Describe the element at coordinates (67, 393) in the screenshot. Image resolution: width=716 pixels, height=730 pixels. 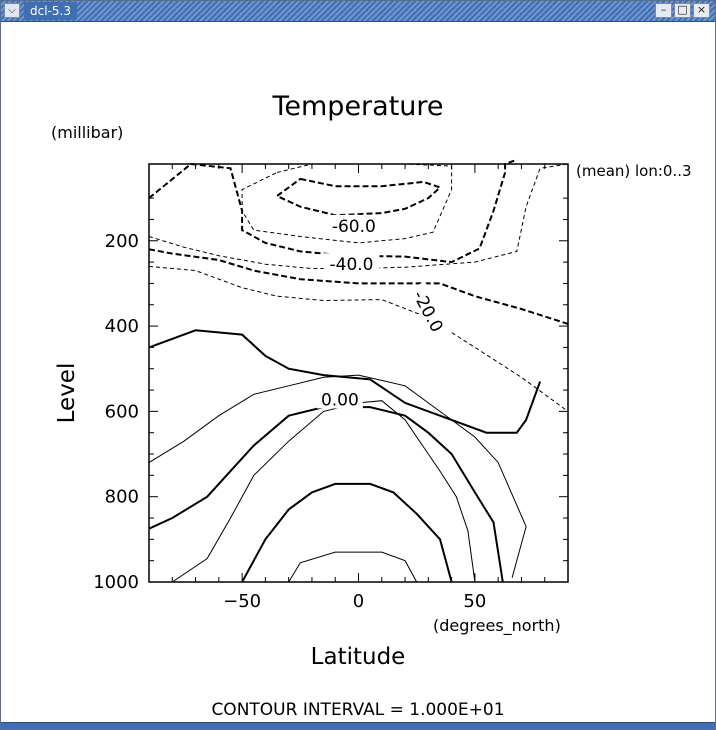
I see `y-axis-label: Level` at that location.